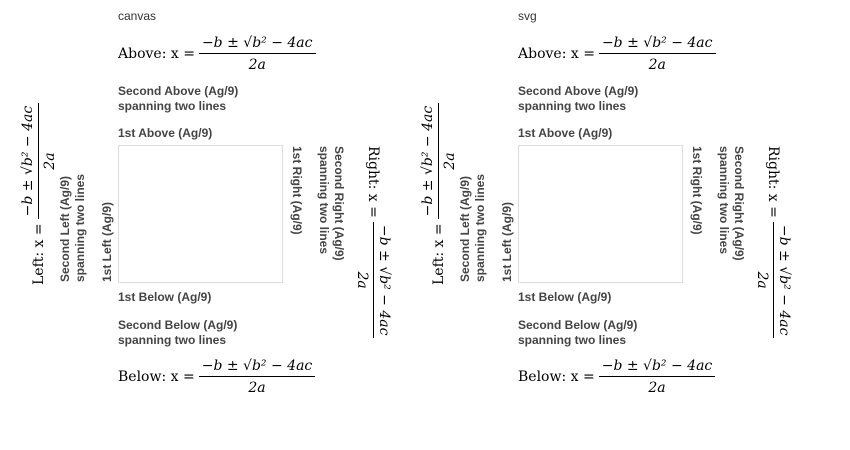 The image size is (850, 450). I want to click on panel-title: svg, so click(527, 16).